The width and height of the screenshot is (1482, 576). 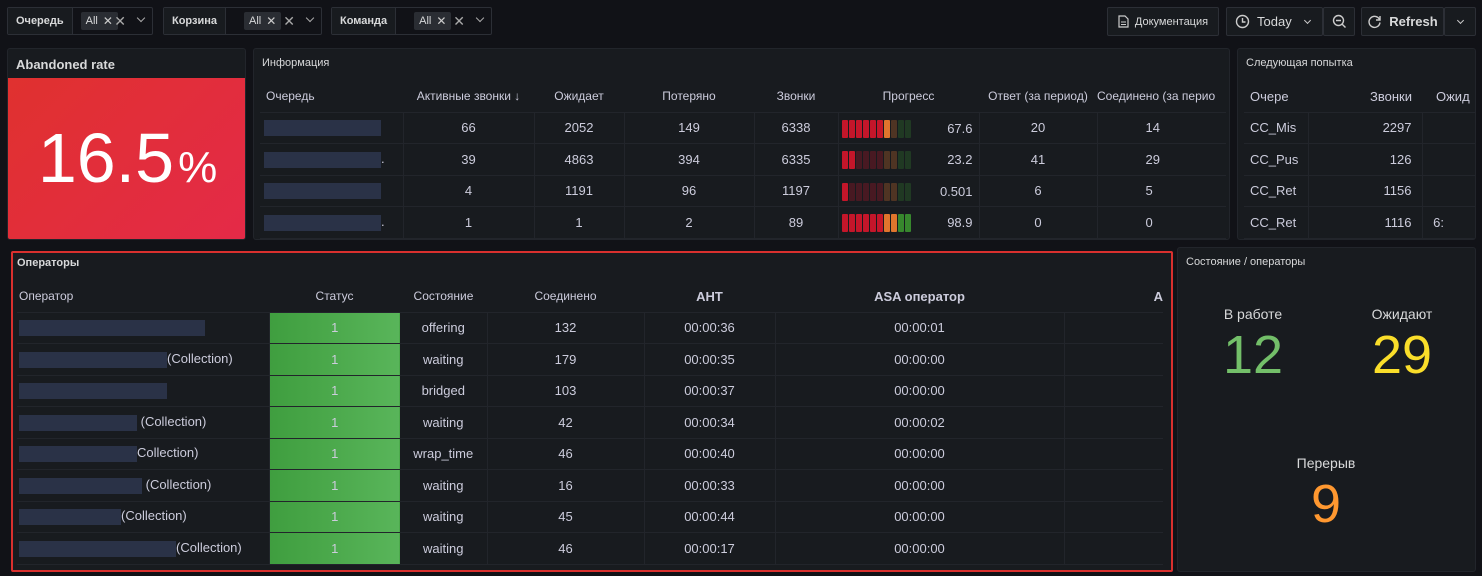 What do you see at coordinates (796, 159) in the screenshot?
I see `calls-cell: 6335` at bounding box center [796, 159].